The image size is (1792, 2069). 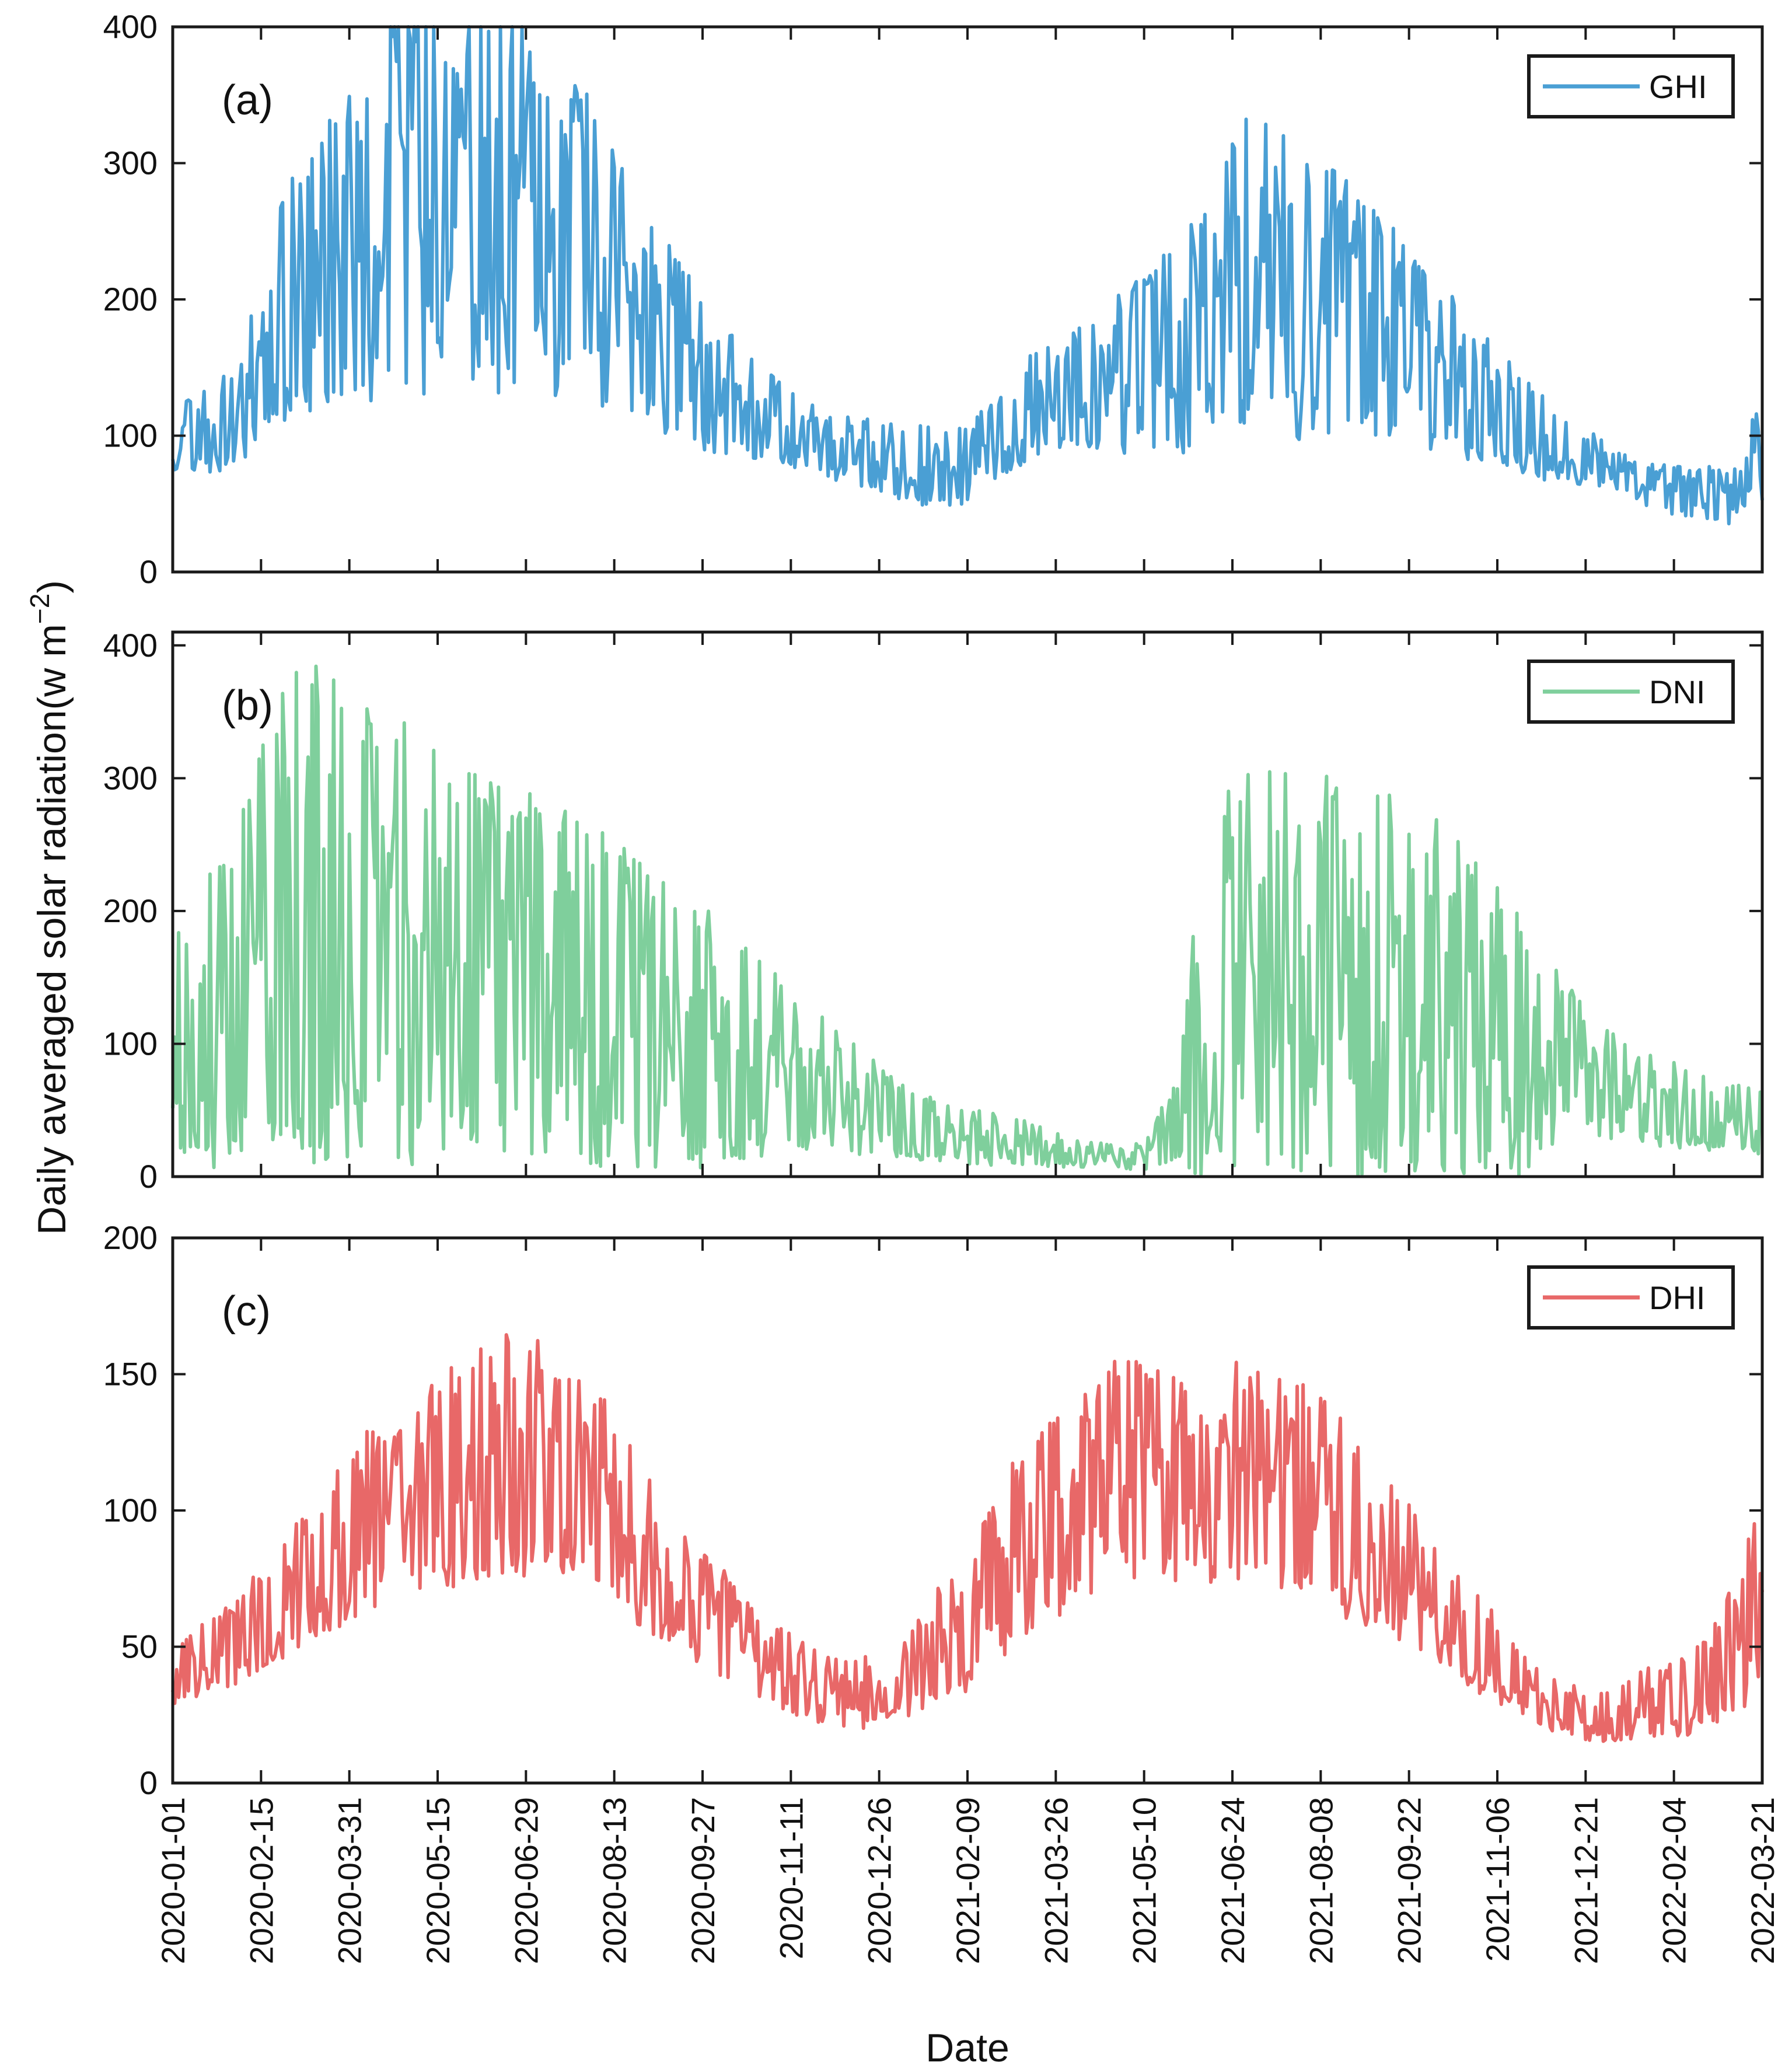 I want to click on panel-label: (a), so click(x=247, y=100).